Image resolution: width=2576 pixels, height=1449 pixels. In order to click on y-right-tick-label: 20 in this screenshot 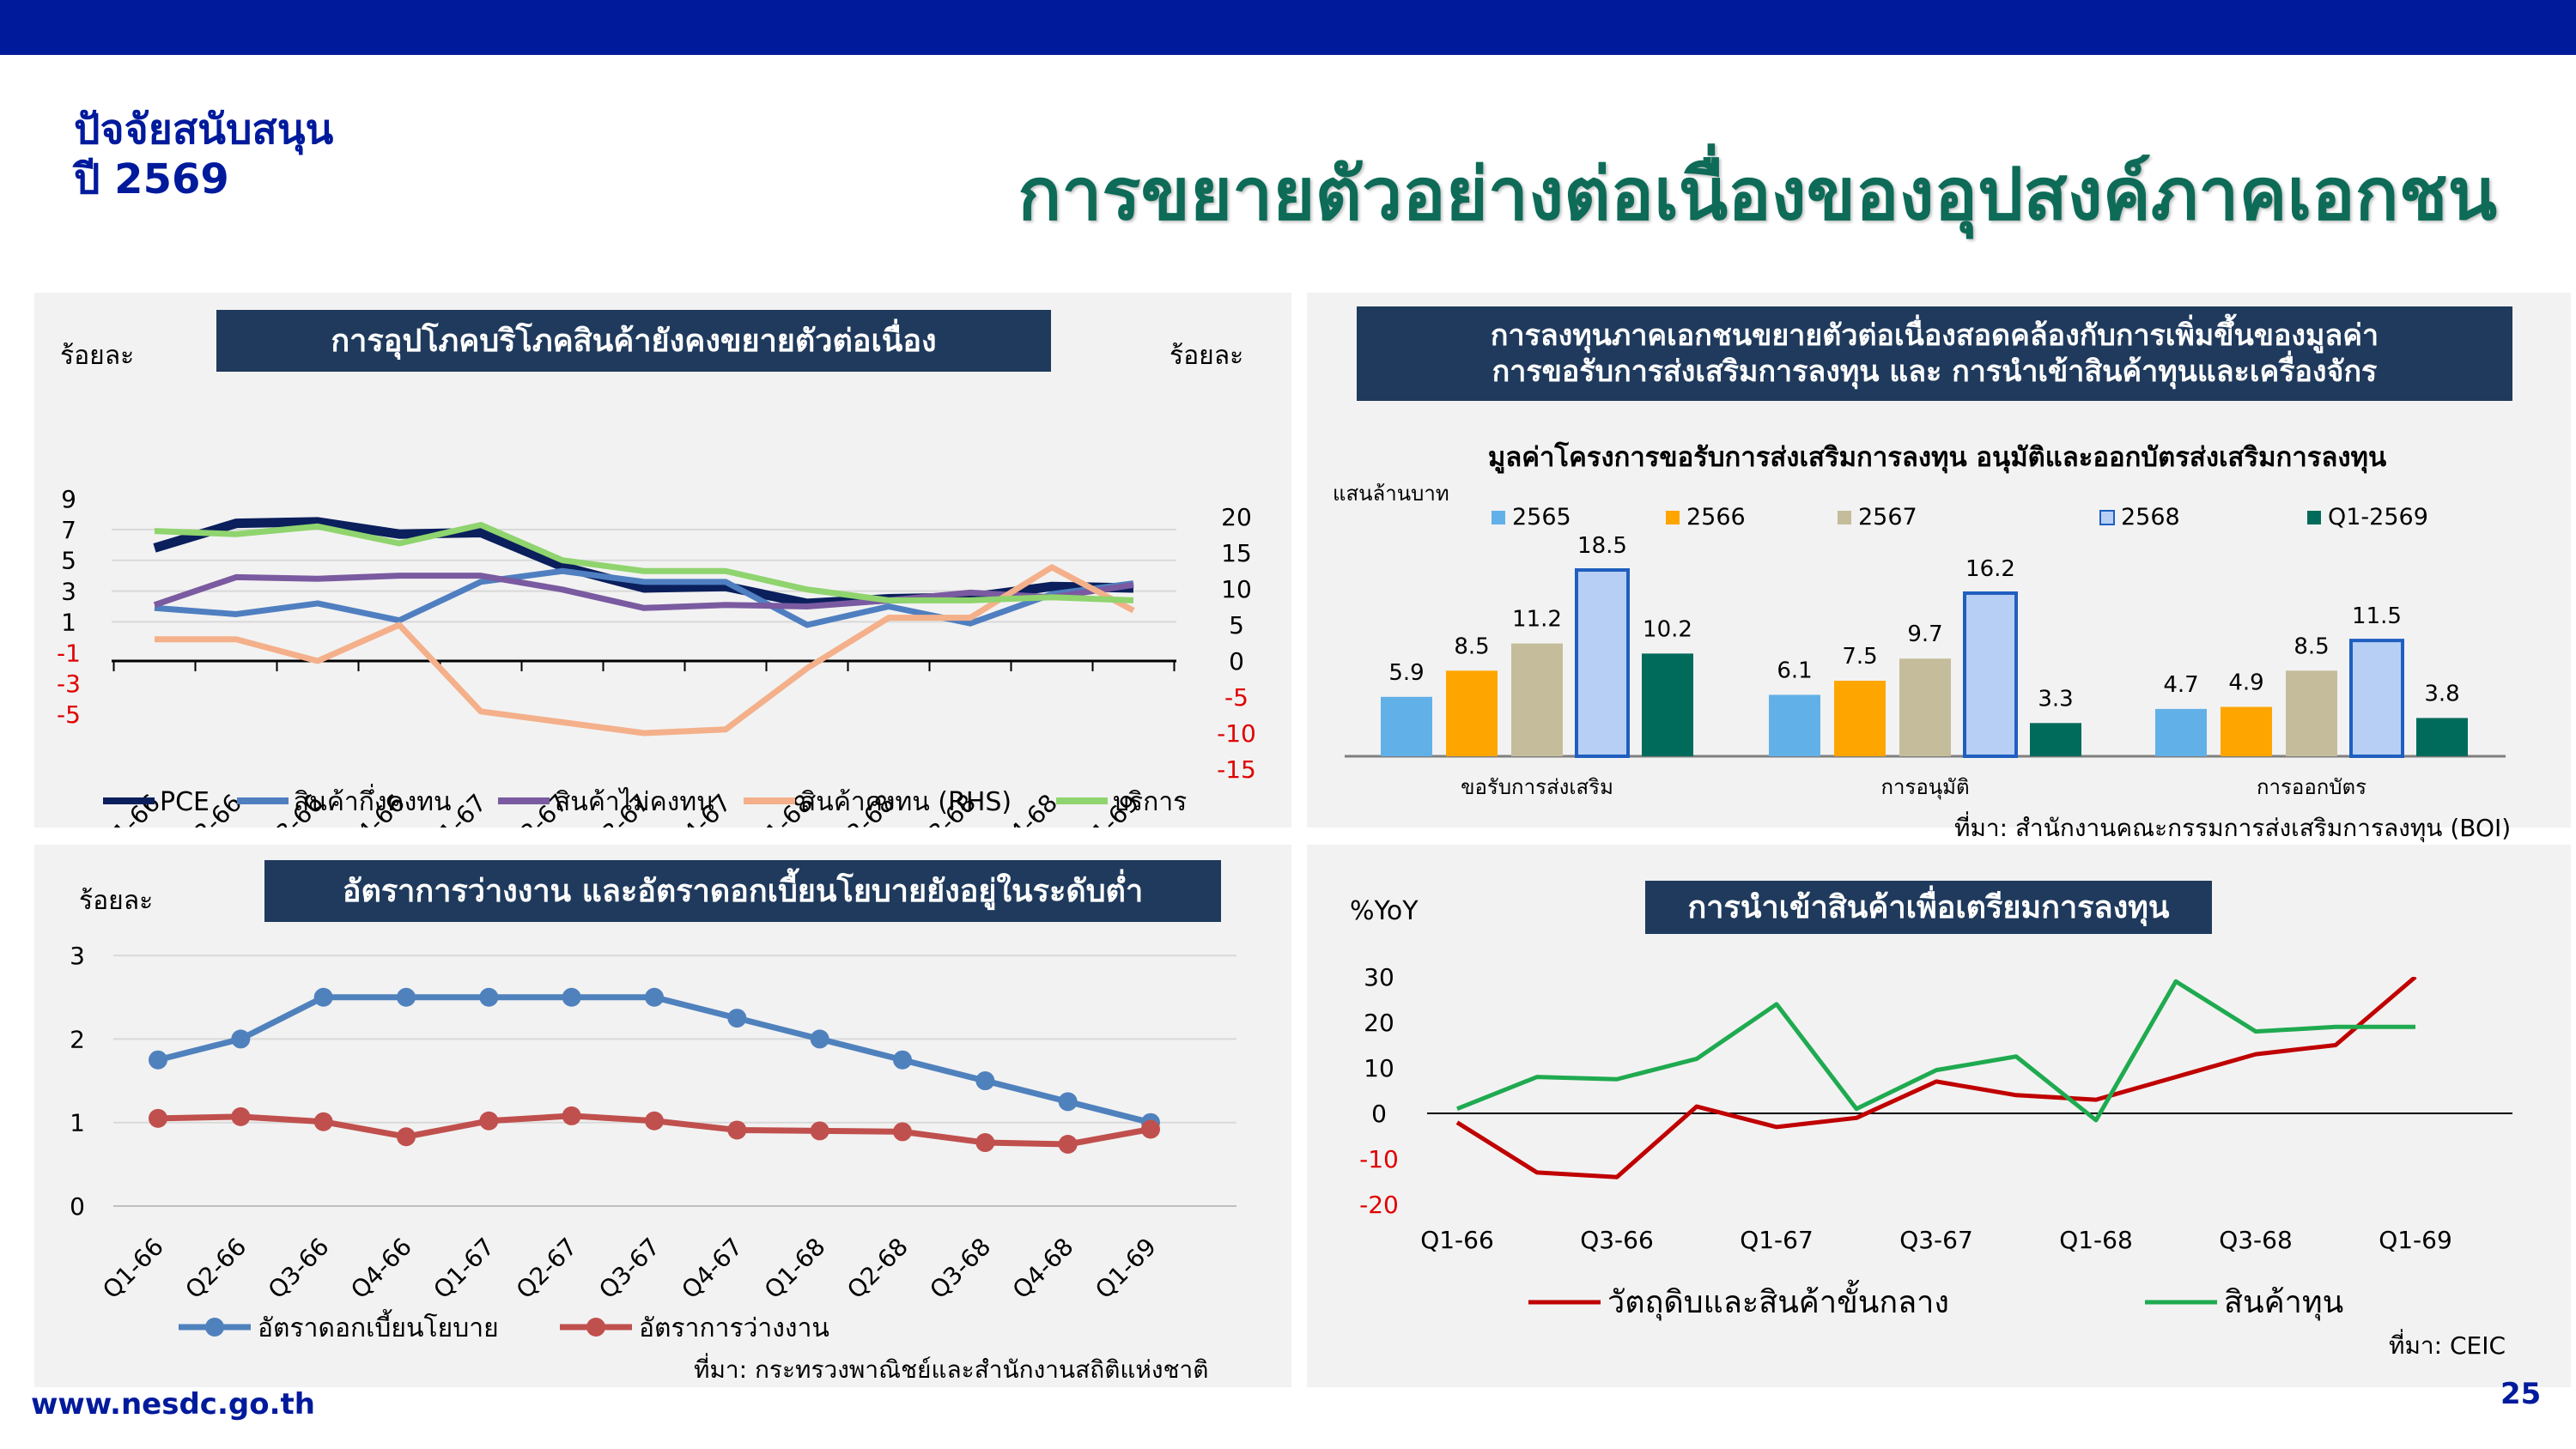, I will do `click(1236, 517)`.